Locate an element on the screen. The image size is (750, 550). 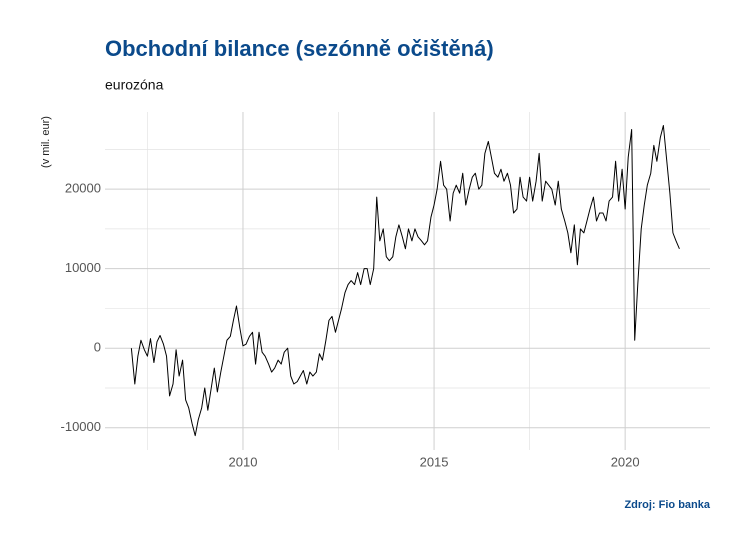
x-tick-label: 2020 is located at coordinates (625, 461).